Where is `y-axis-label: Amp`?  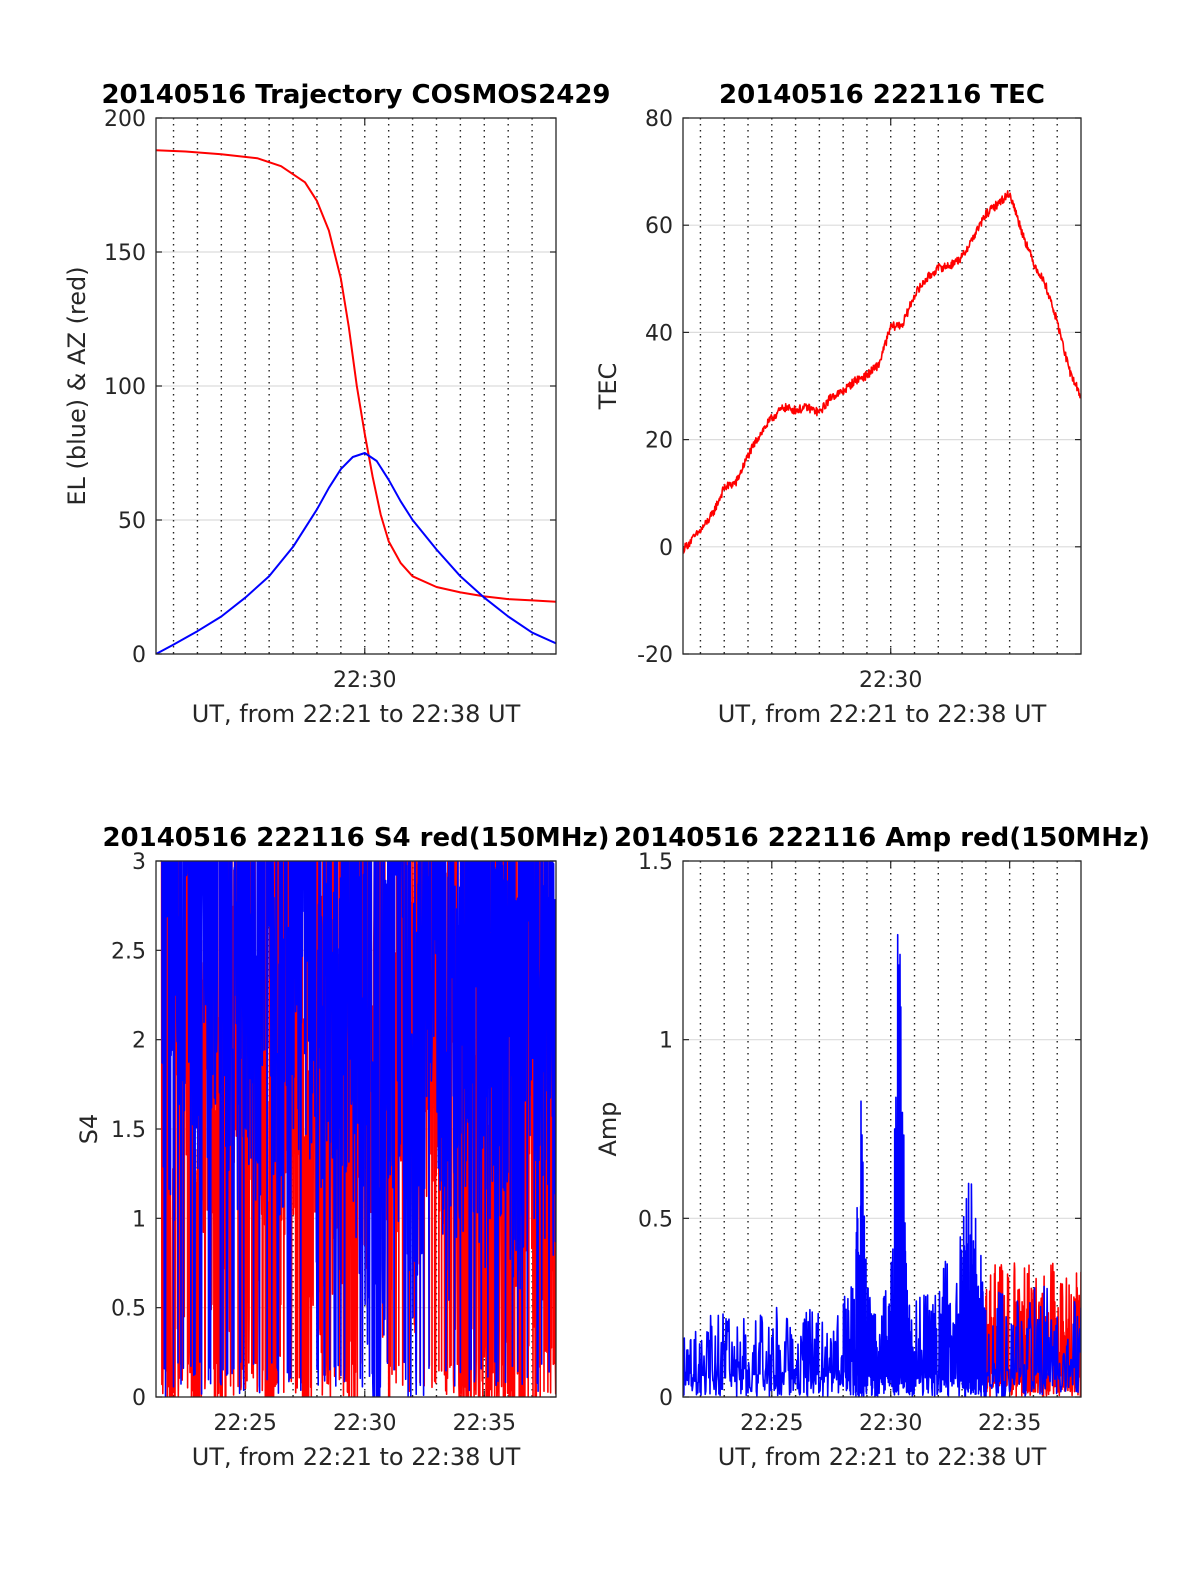
y-axis-label: Amp is located at coordinates (608, 1128).